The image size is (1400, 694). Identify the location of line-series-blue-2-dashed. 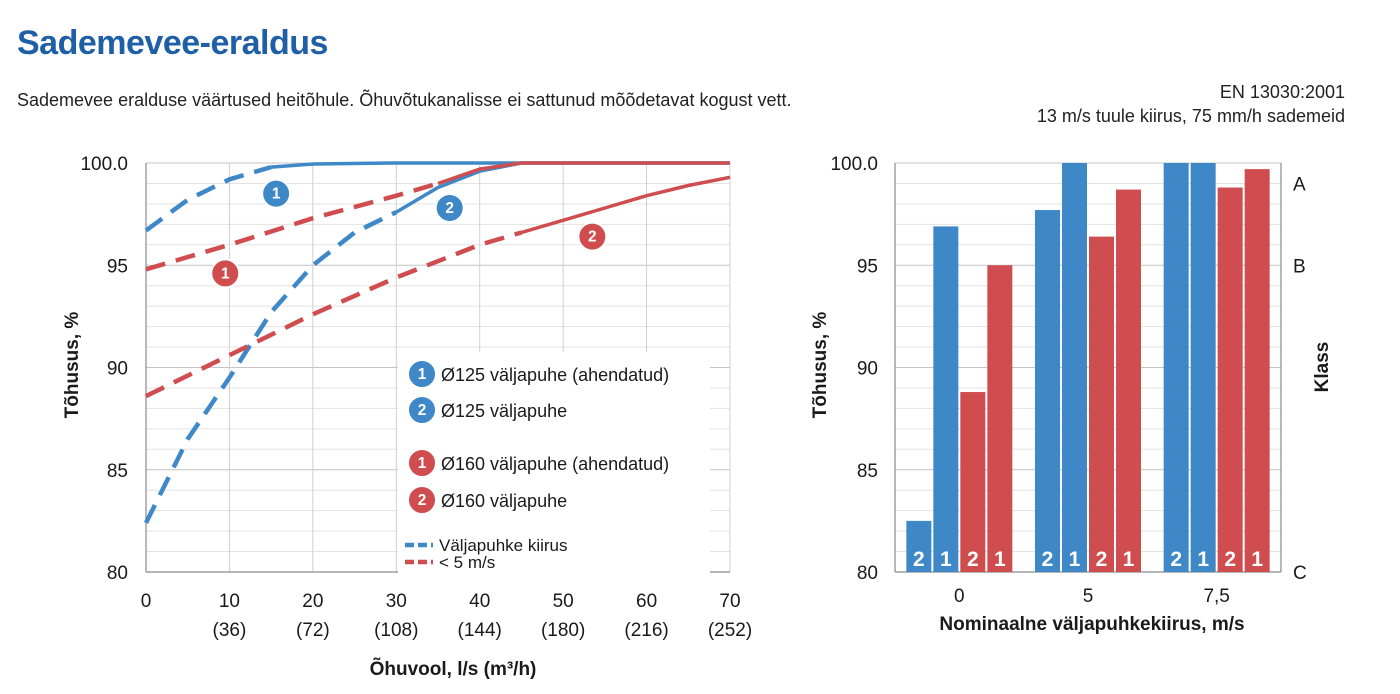
(270, 367).